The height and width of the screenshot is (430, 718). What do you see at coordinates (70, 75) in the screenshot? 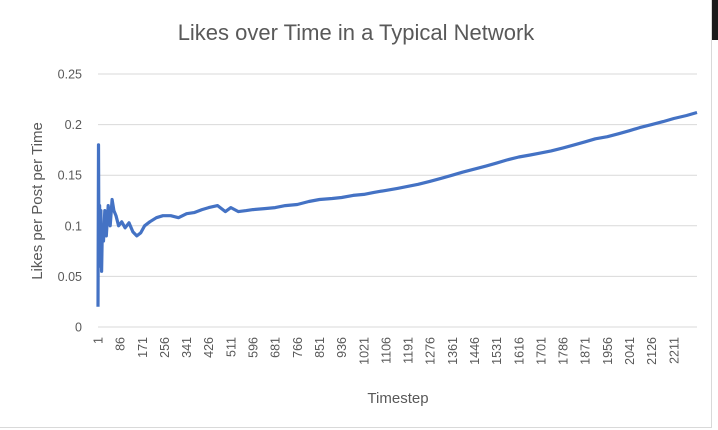
I see `y-tick-label: 0.25` at bounding box center [70, 75].